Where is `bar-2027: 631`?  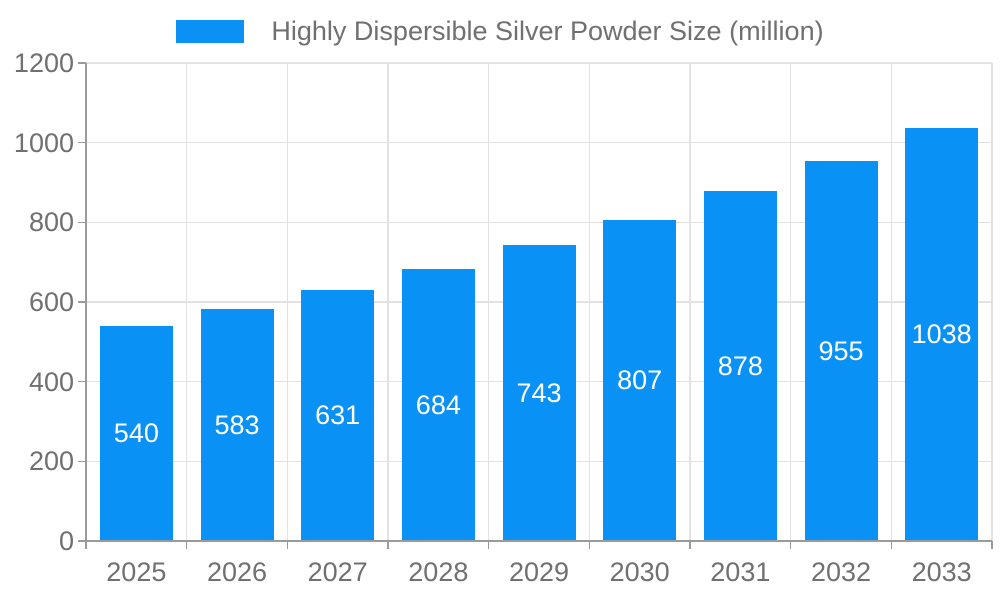
bar-2027: 631 is located at coordinates (338, 415).